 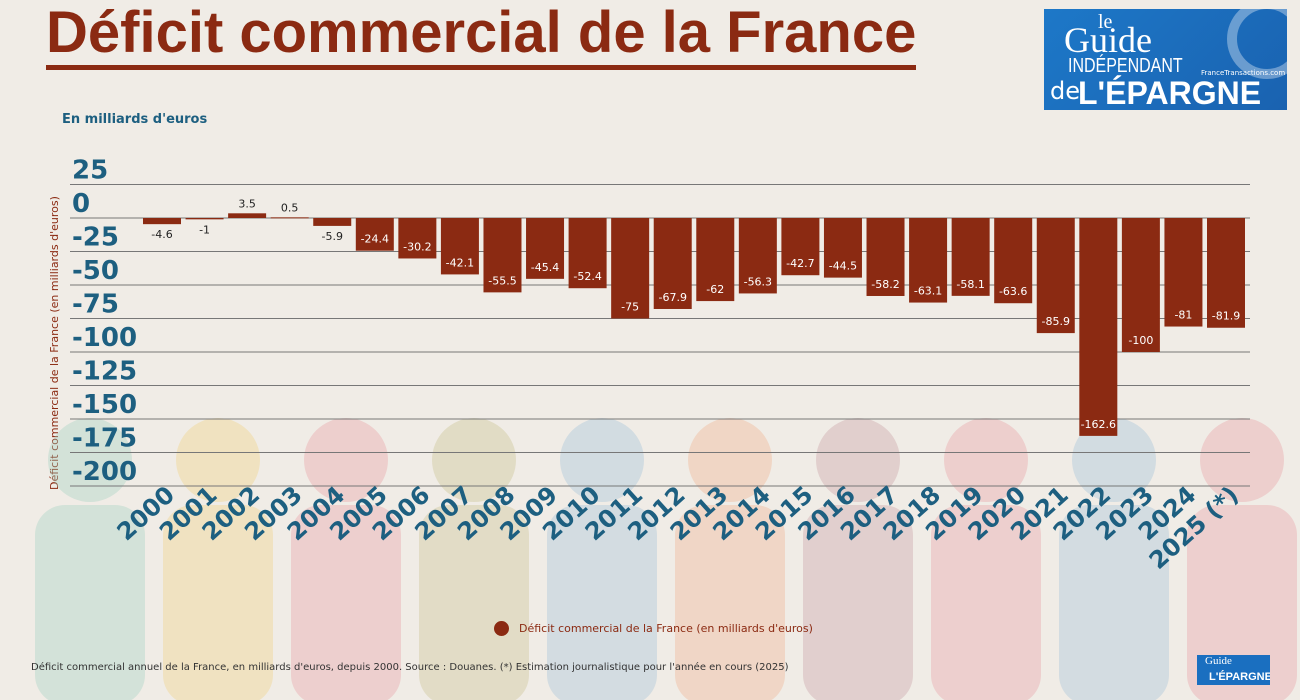 I want to click on logo-small: Guide L'ÉPARGNE, so click(x=1233, y=670).